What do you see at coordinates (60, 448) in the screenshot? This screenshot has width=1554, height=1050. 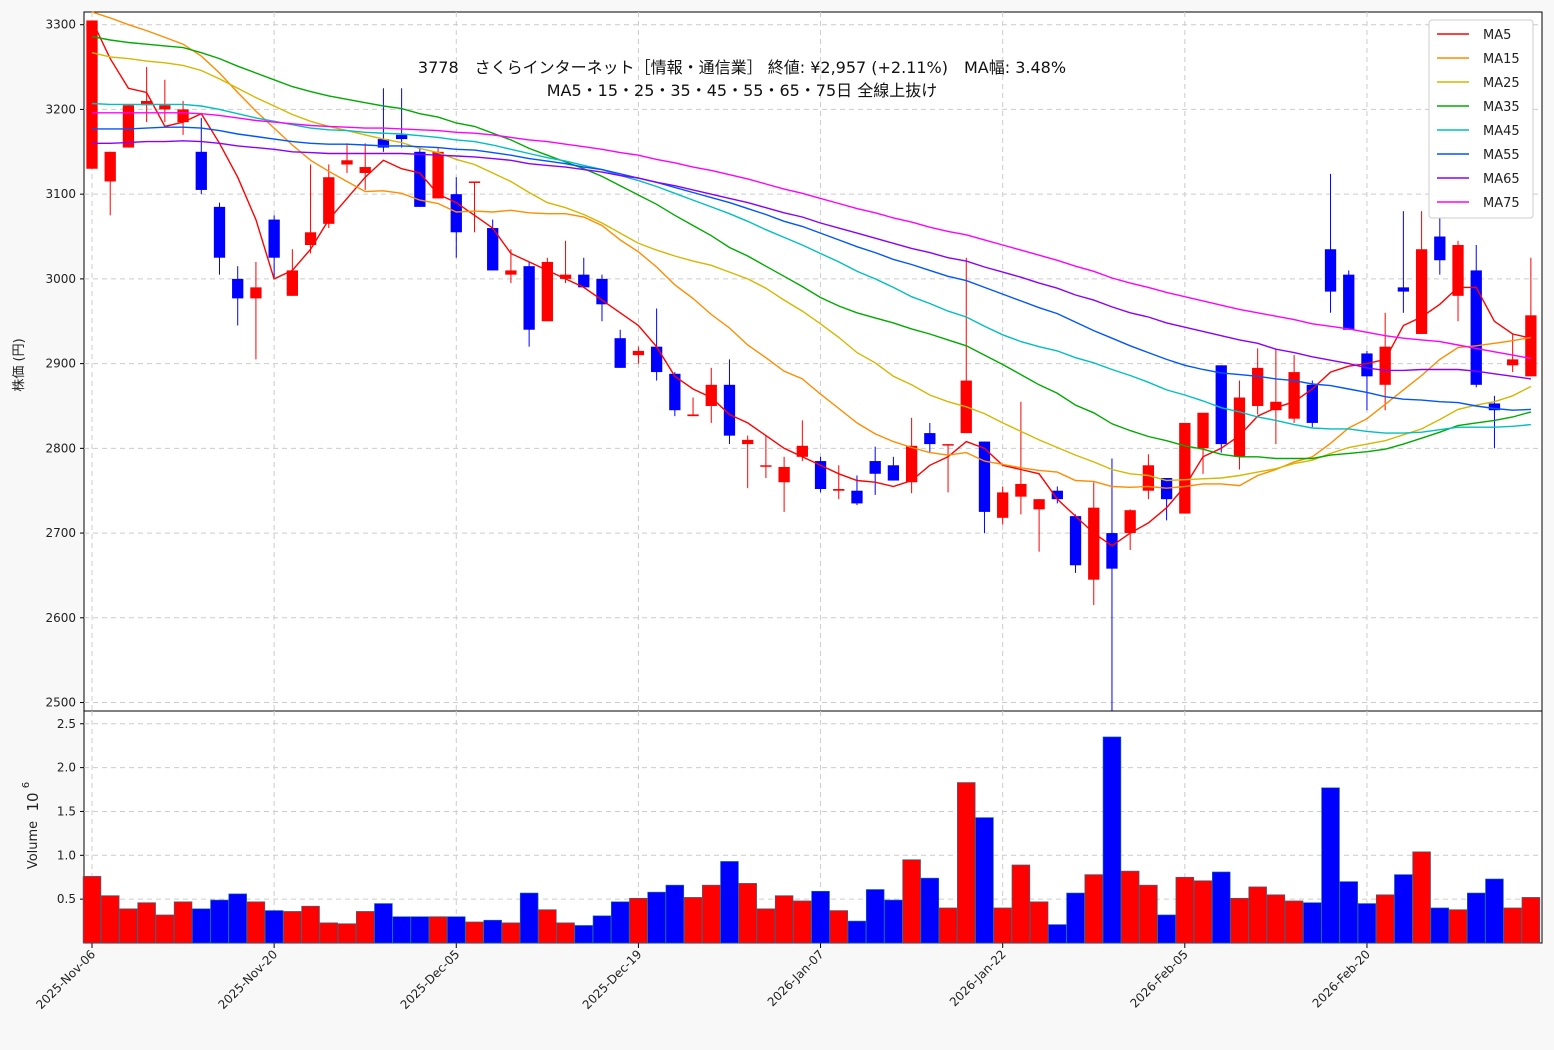 I see `price-tick-label: 2800` at bounding box center [60, 448].